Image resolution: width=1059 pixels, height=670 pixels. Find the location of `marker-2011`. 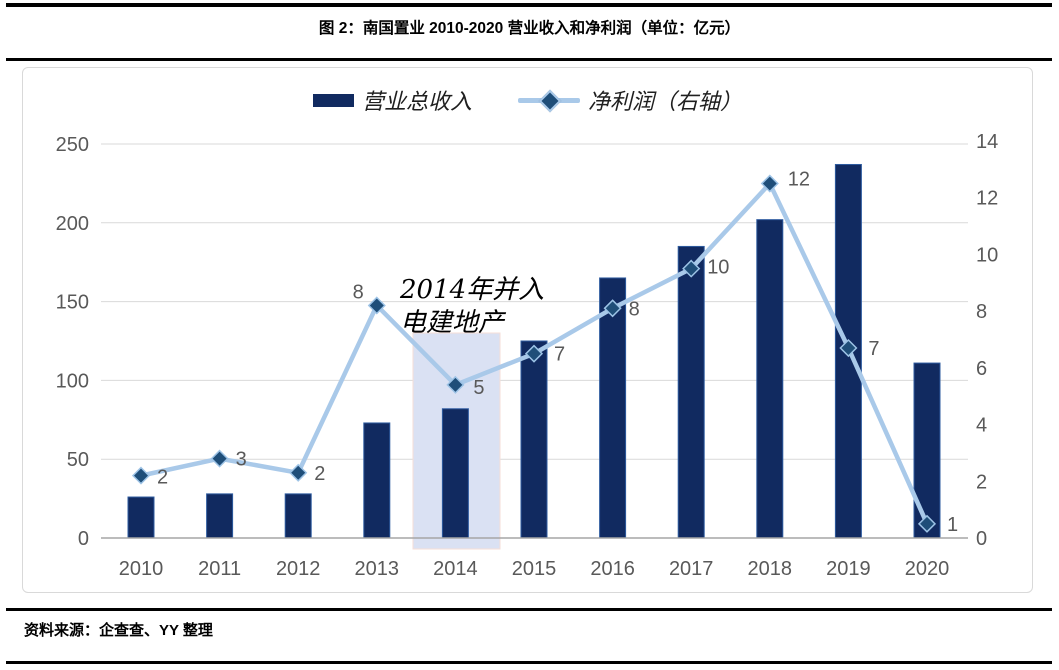

marker-2011 is located at coordinates (219, 458).